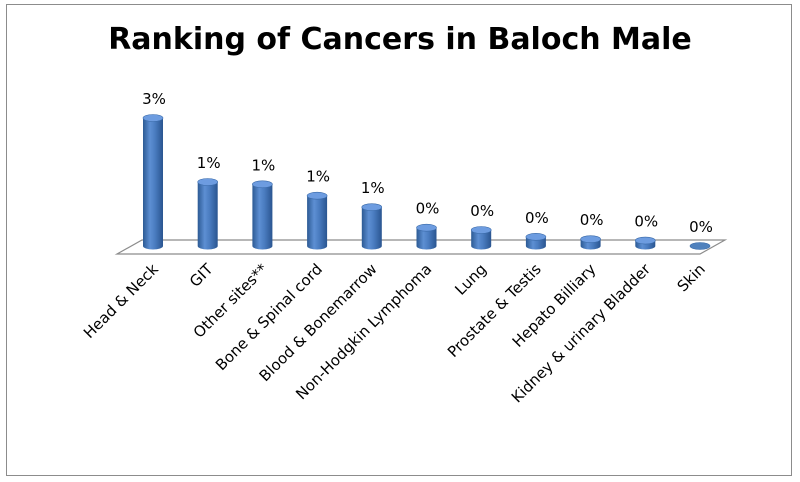  What do you see at coordinates (470, 279) in the screenshot?
I see `category-label-7: Lung` at bounding box center [470, 279].